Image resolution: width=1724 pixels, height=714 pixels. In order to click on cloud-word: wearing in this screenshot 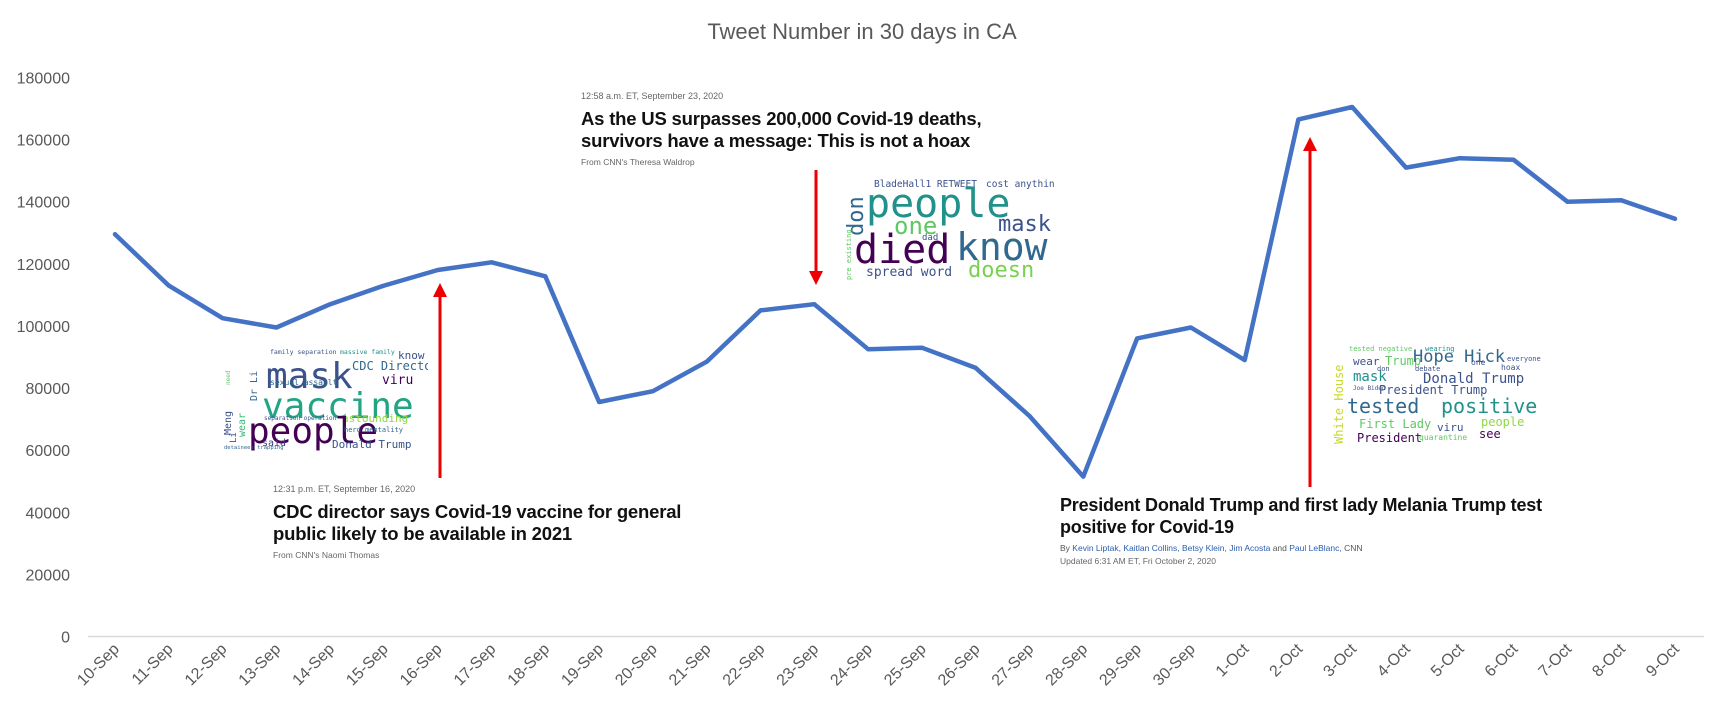, I will do `click(1440, 349)`.